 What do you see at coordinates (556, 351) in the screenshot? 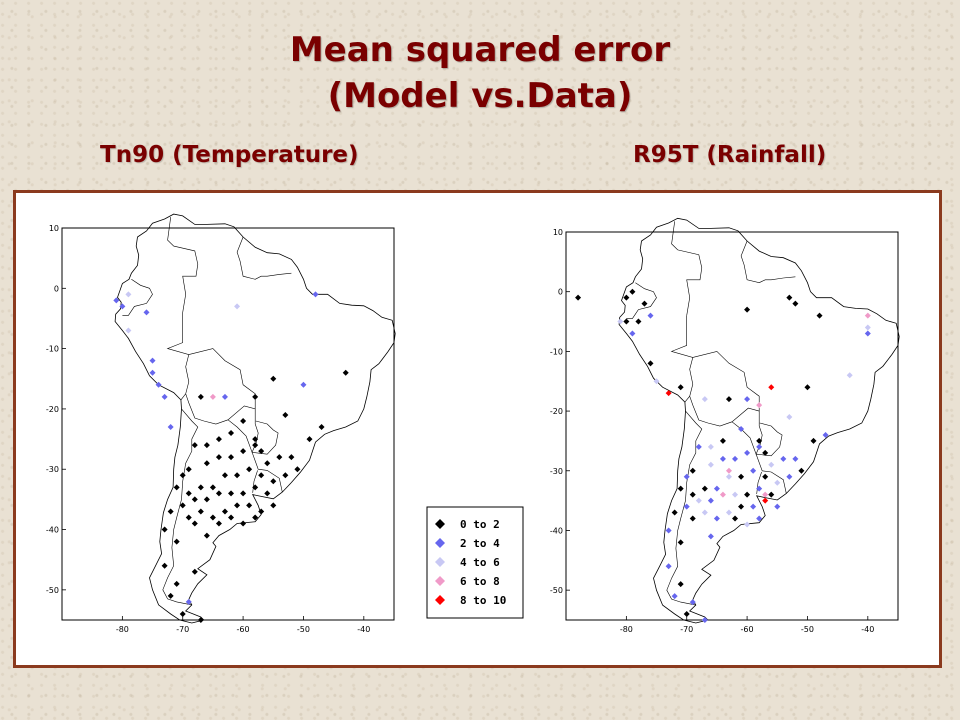
I see `y-tick-label: -10` at bounding box center [556, 351].